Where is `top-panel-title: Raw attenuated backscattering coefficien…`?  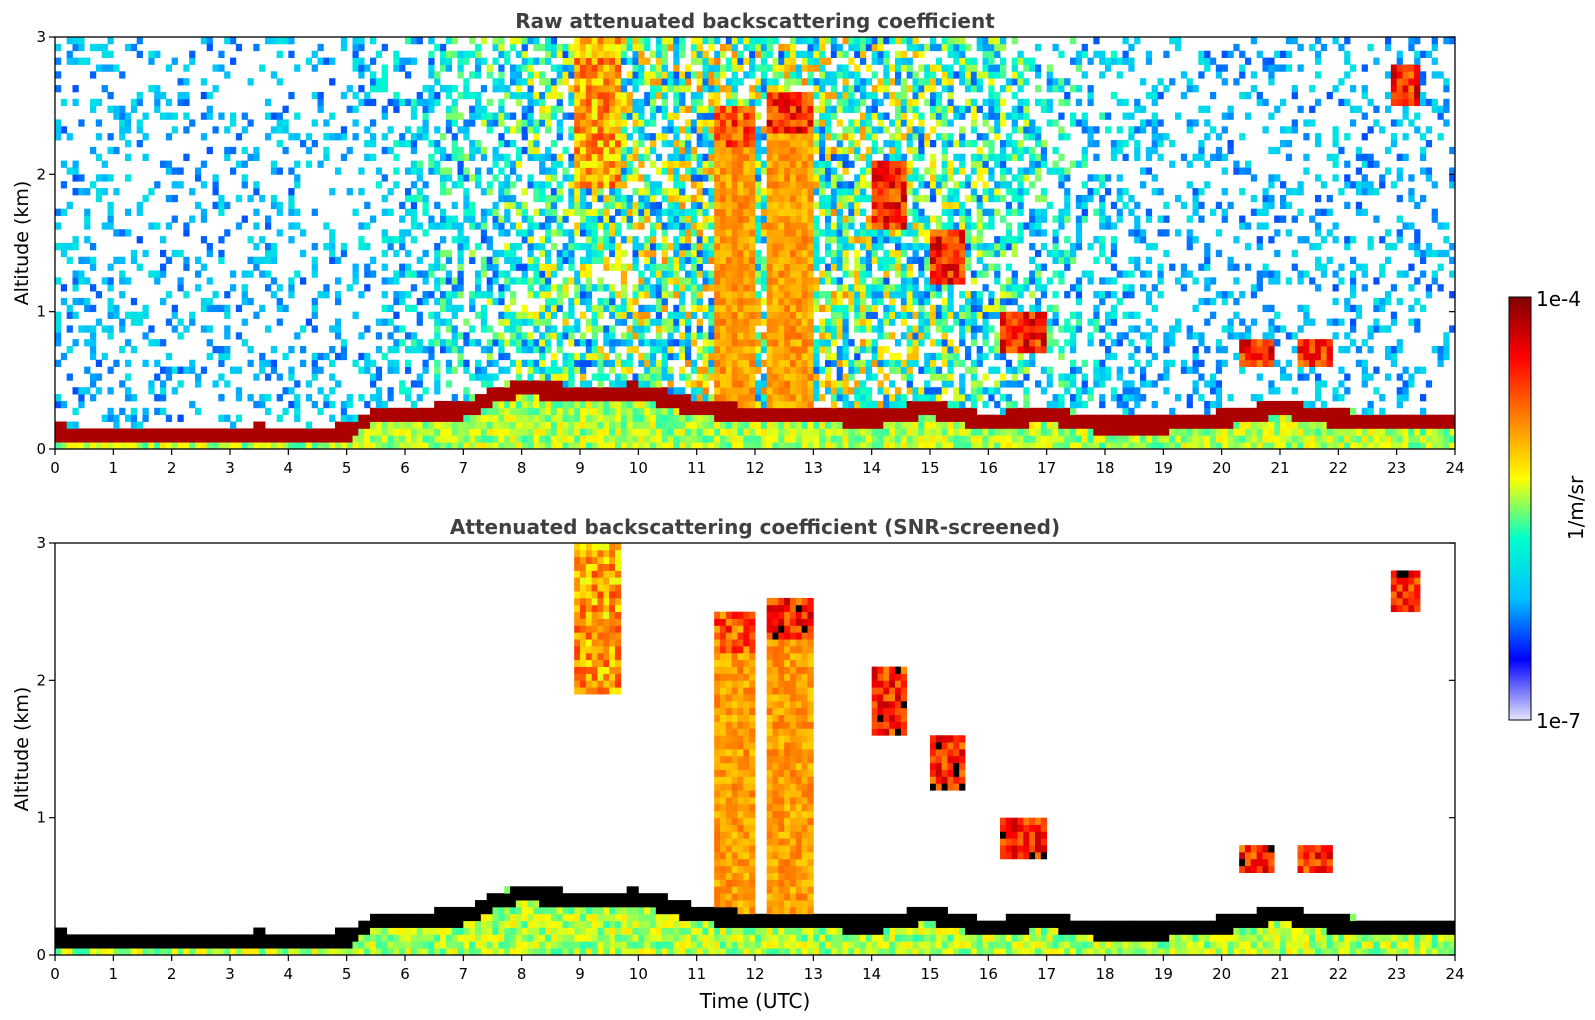 top-panel-title: Raw attenuated backscattering coefficien… is located at coordinates (755, 21).